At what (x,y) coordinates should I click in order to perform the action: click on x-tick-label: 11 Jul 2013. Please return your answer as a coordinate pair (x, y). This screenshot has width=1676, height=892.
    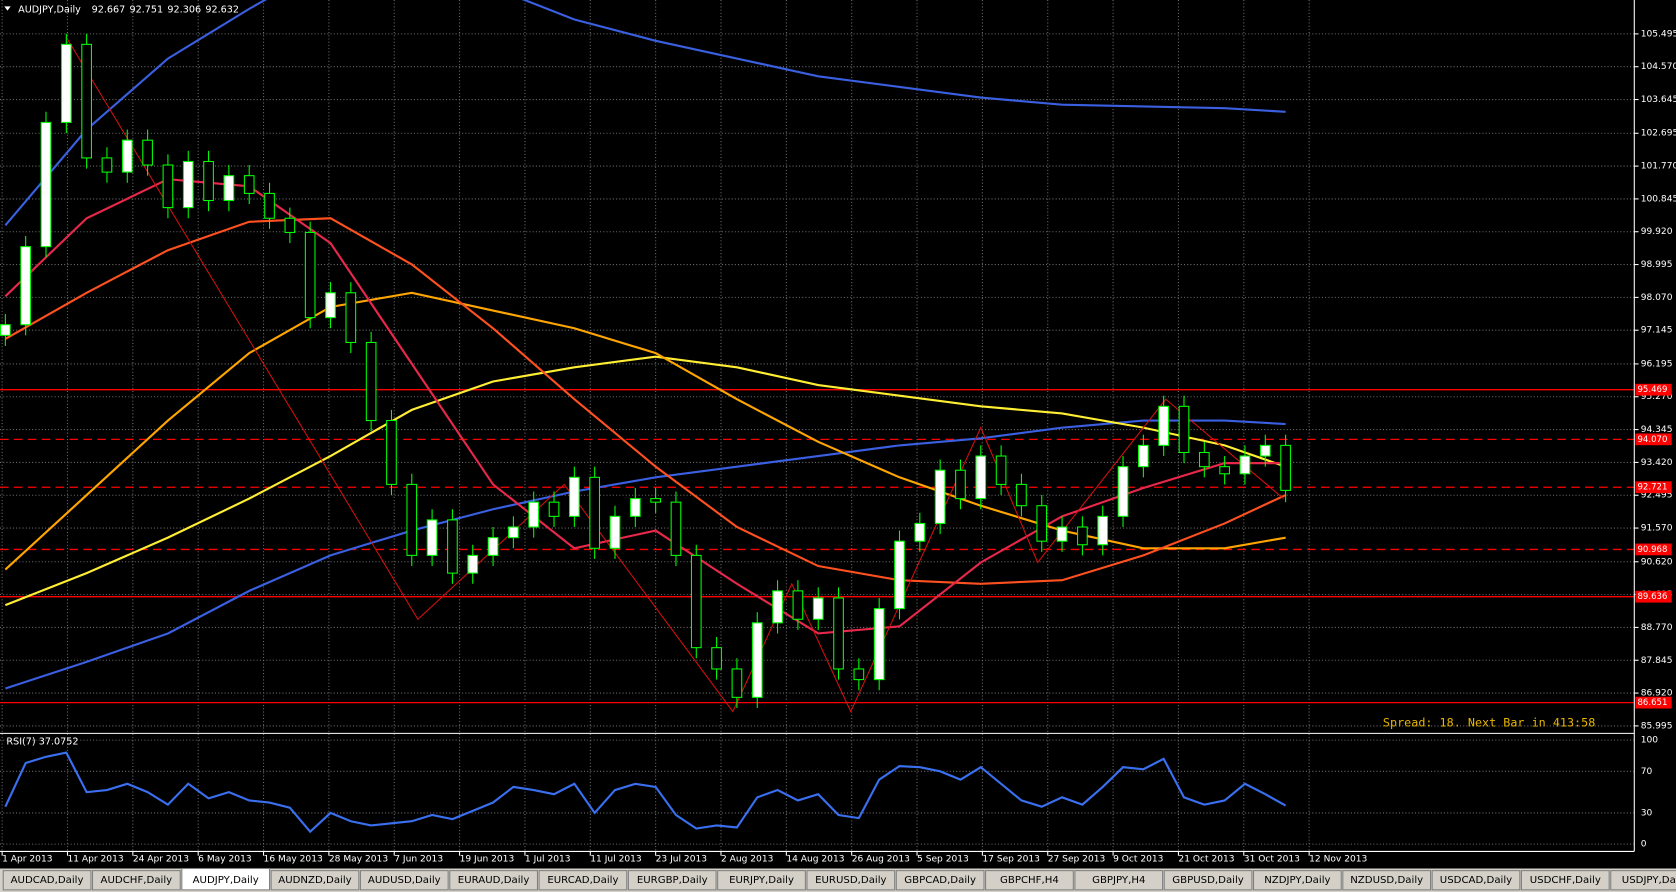
    Looking at the image, I should click on (616, 859).